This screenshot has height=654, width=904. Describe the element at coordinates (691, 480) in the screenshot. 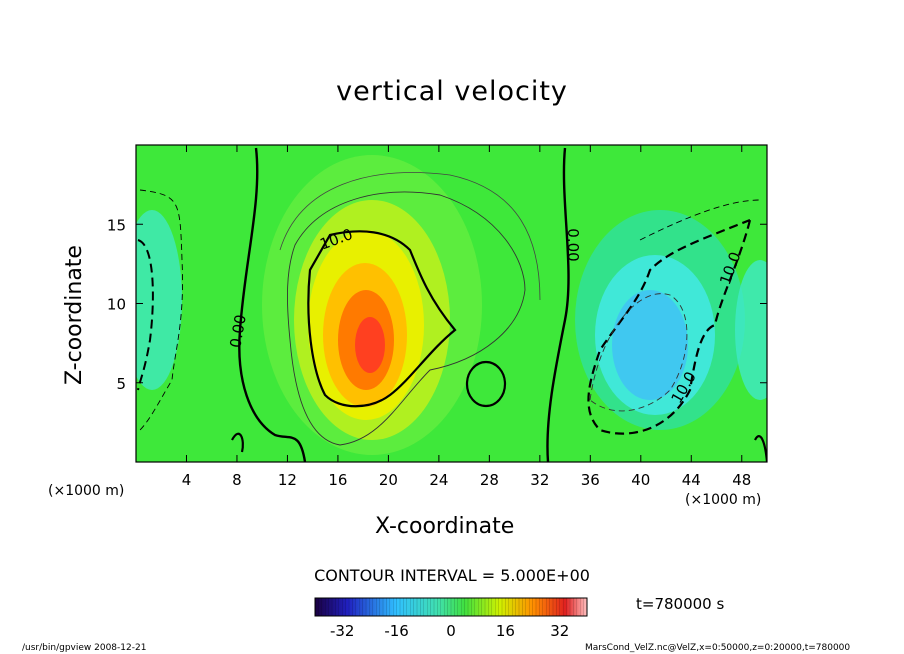

I see `x-tick-label: 44` at that location.